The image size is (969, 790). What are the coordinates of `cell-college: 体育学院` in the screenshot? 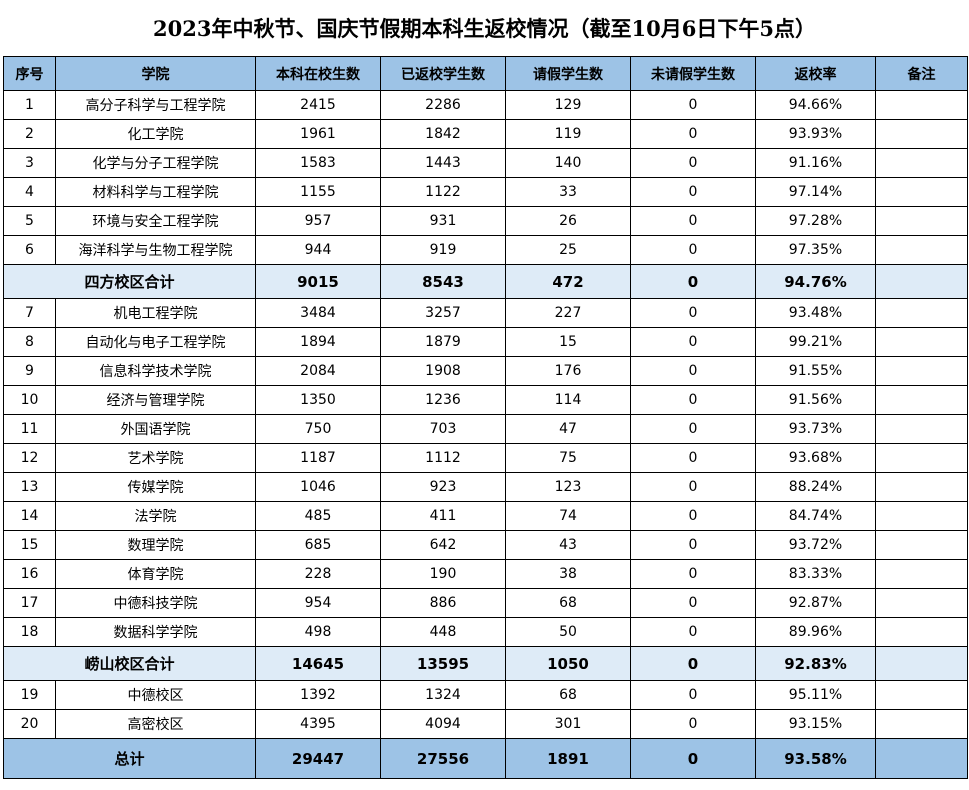 It's located at (155, 574).